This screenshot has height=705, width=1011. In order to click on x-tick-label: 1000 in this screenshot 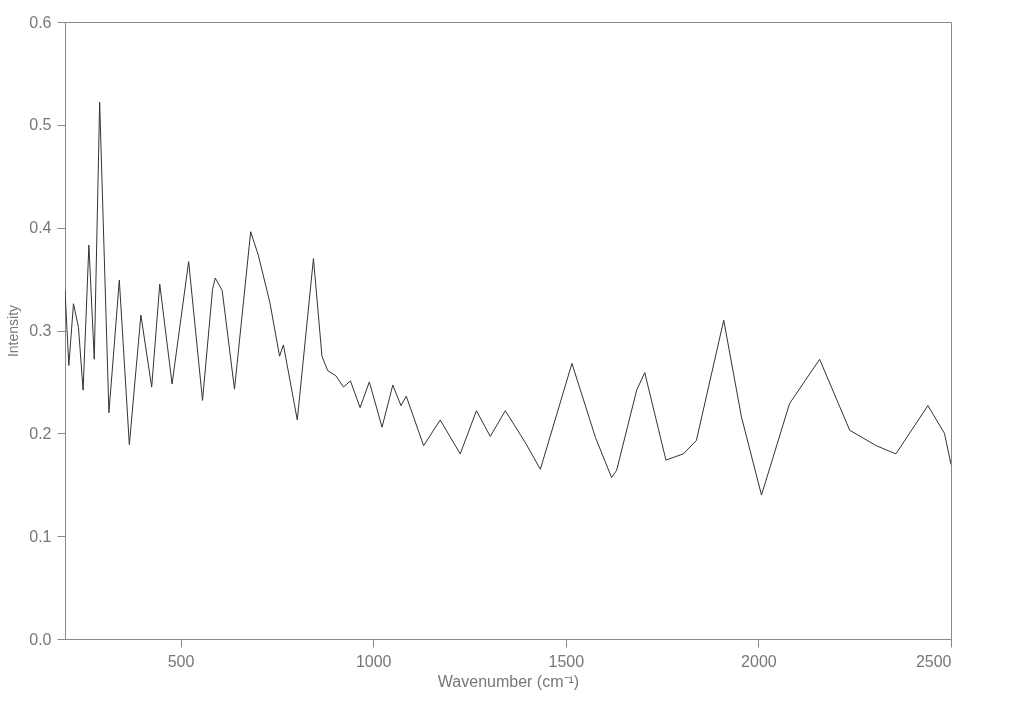, I will do `click(373, 661)`.